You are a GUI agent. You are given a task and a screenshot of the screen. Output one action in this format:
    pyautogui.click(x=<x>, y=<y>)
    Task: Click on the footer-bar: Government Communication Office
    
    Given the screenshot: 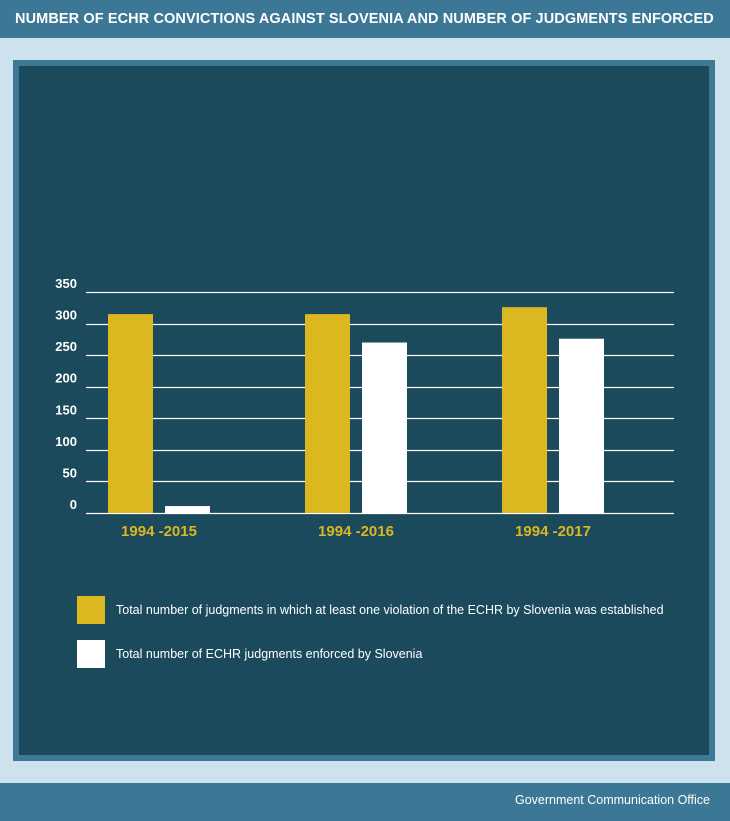 What is the action you would take?
    pyautogui.click(x=365, y=802)
    